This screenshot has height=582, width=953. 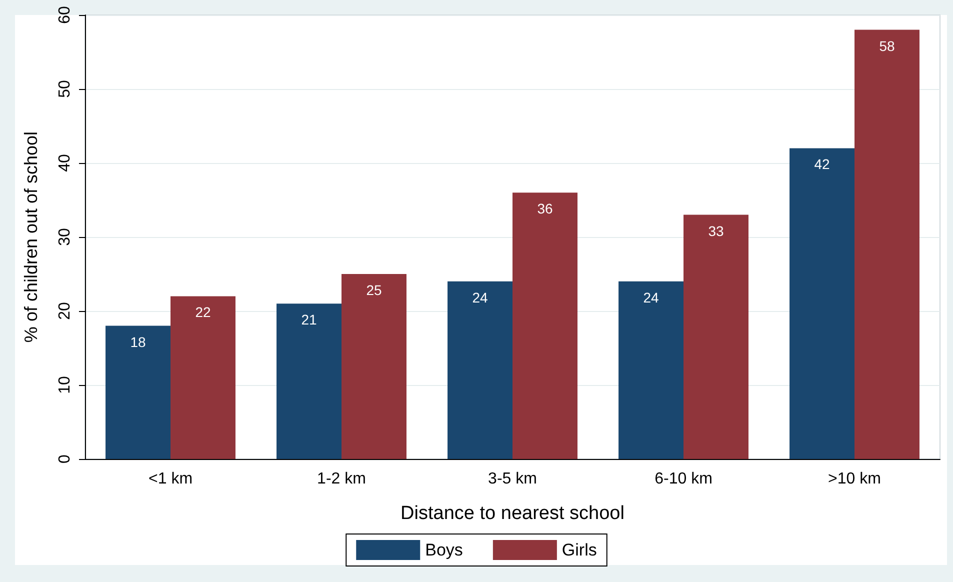 I want to click on y-tick-label: 10, so click(x=65, y=385).